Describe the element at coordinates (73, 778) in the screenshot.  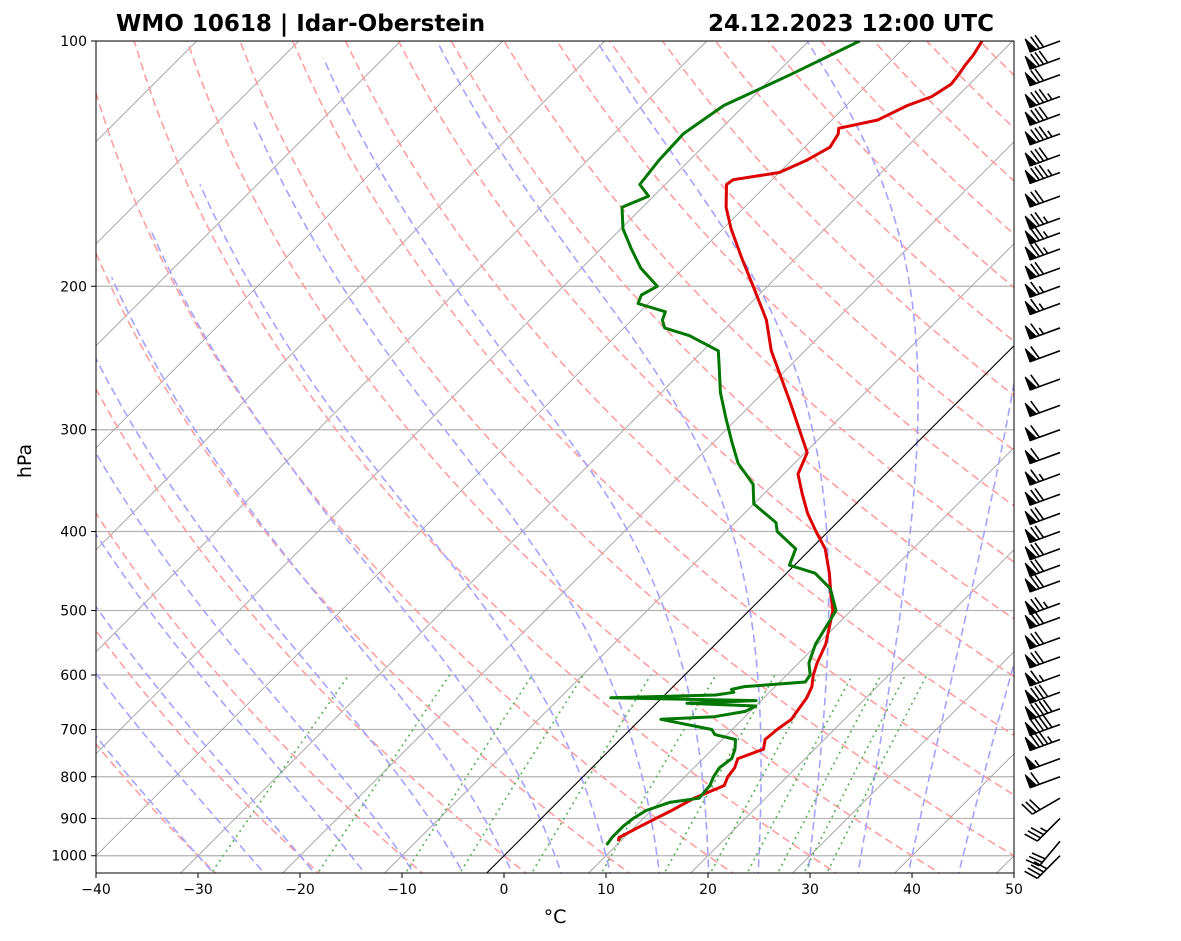
I see `y-tick-label: 800` at that location.